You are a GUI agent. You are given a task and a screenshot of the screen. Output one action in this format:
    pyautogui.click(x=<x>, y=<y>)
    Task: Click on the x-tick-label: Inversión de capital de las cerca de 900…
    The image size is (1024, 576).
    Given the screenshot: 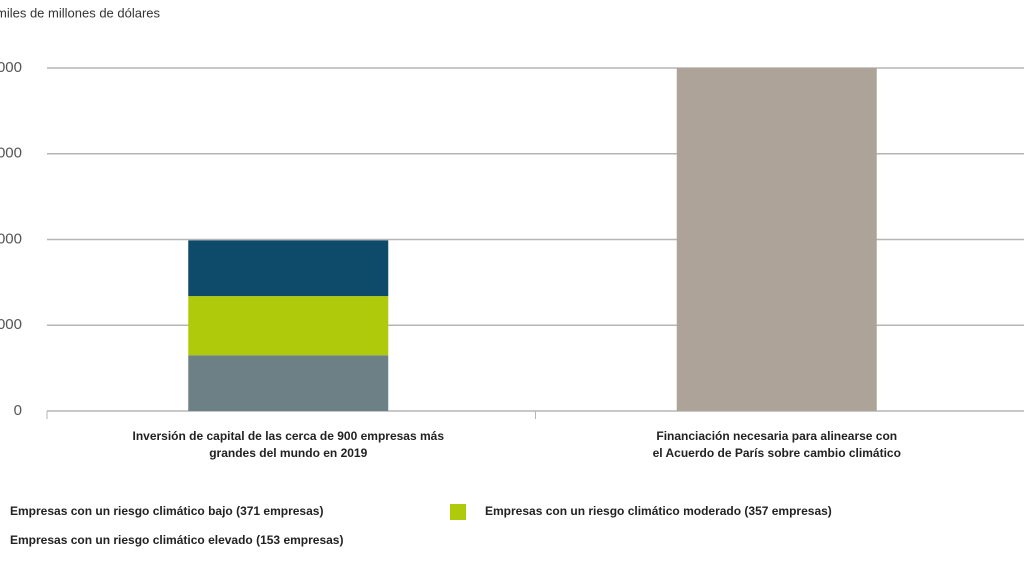 What is the action you would take?
    pyautogui.click(x=288, y=436)
    